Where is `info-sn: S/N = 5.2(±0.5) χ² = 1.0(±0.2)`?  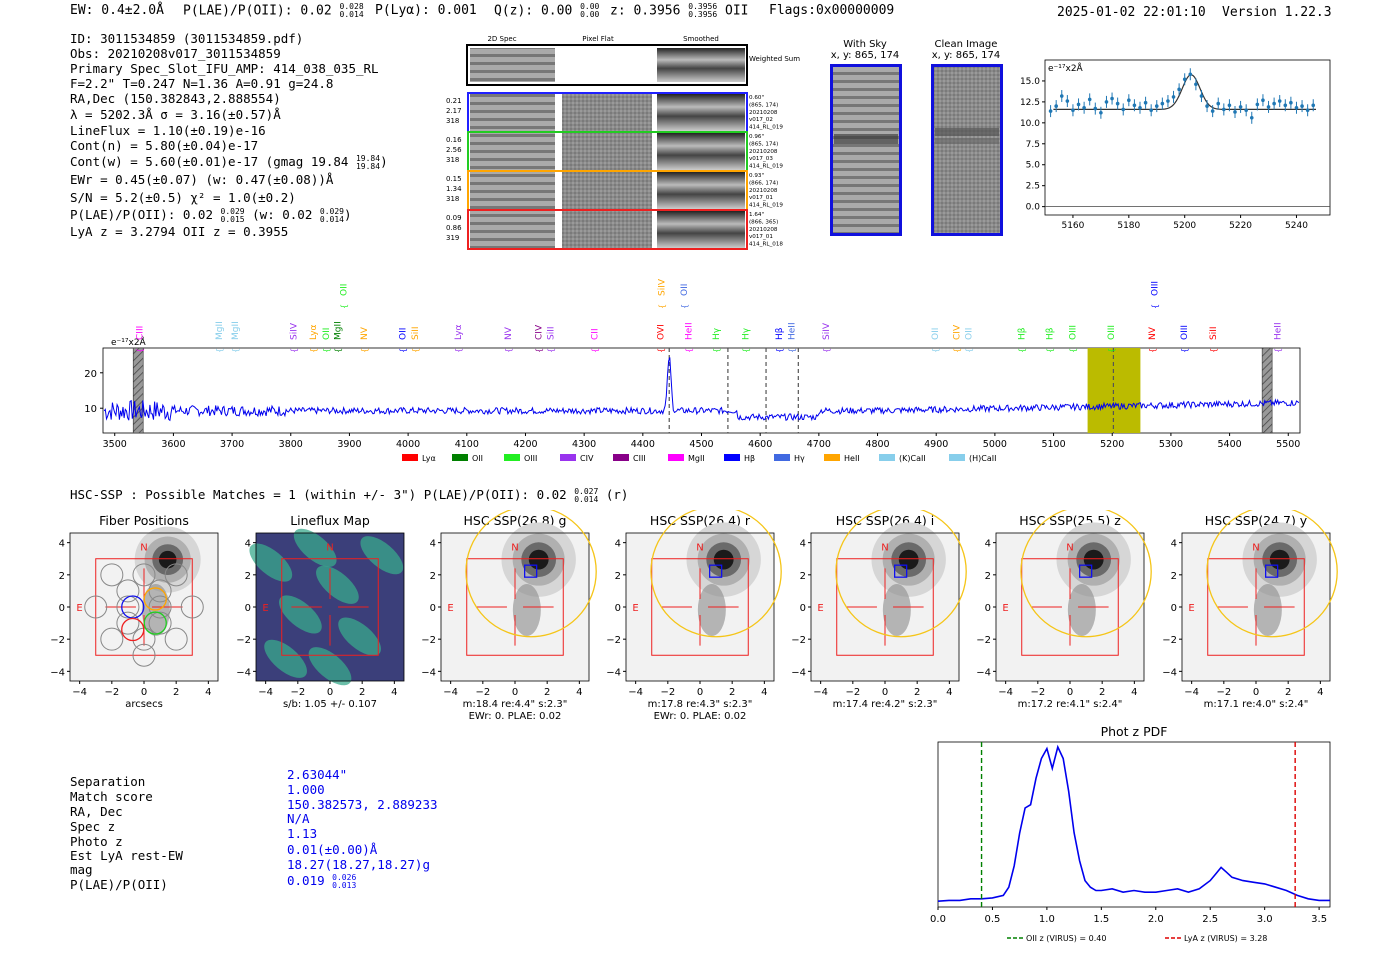
info-sn: S/N = 5.2(±0.5) χ² = 1.0(±0.2) is located at coordinates (183, 197).